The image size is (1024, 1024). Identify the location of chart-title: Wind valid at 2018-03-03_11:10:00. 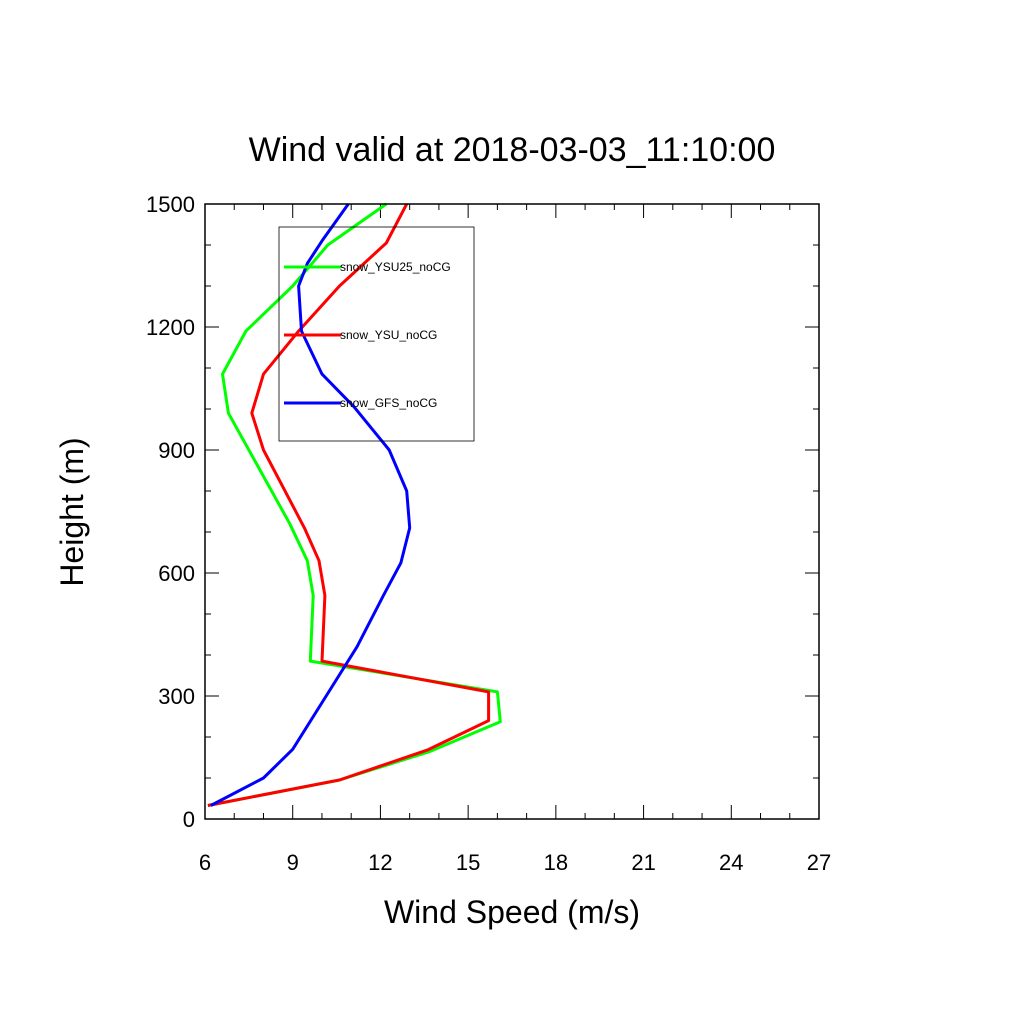
(512, 150).